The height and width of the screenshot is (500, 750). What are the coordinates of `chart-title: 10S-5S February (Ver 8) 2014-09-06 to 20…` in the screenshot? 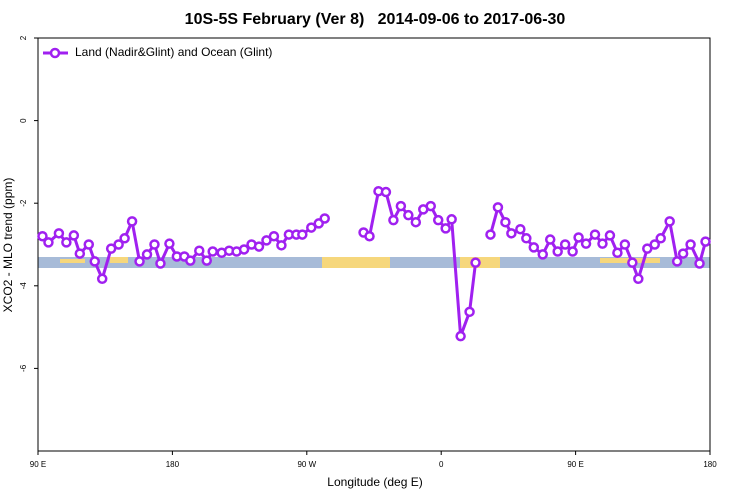 It's located at (375, 19).